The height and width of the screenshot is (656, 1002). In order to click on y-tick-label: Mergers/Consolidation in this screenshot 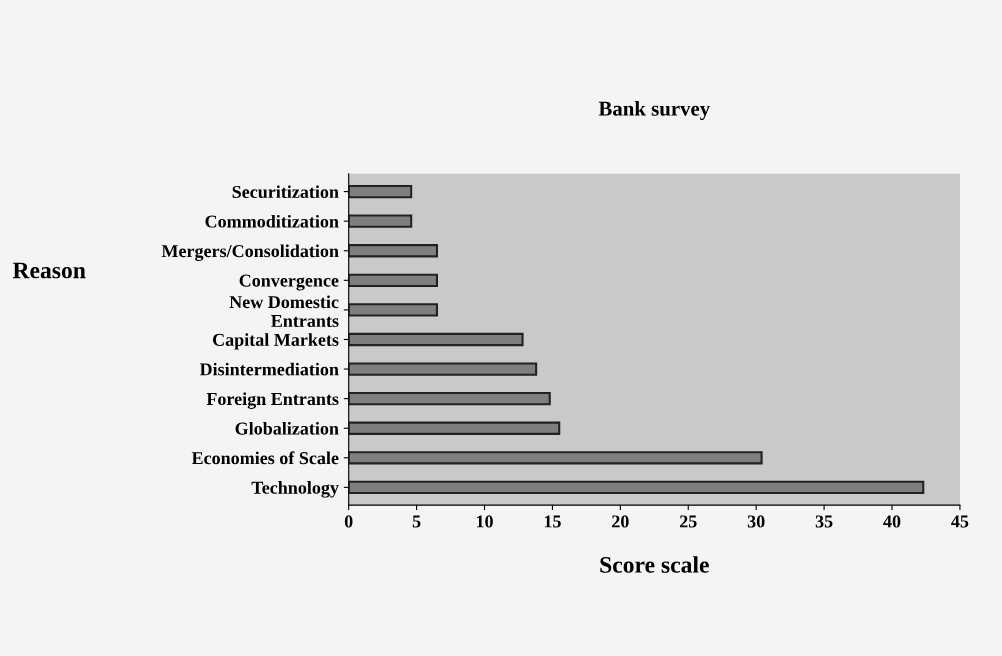, I will do `click(250, 252)`.